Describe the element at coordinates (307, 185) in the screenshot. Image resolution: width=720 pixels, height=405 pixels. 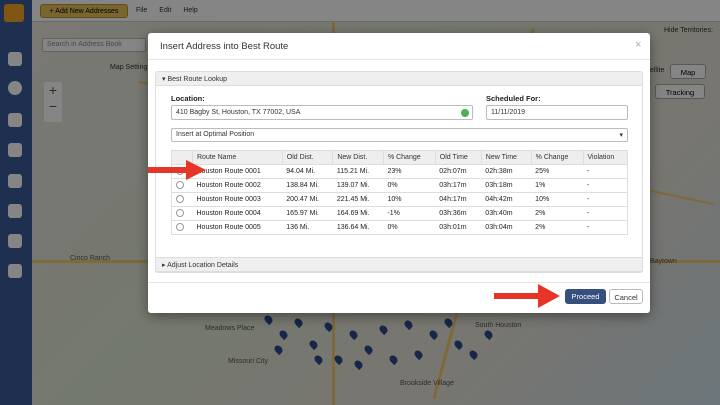
I see `route-cell: 138.84 Mi.` at that location.